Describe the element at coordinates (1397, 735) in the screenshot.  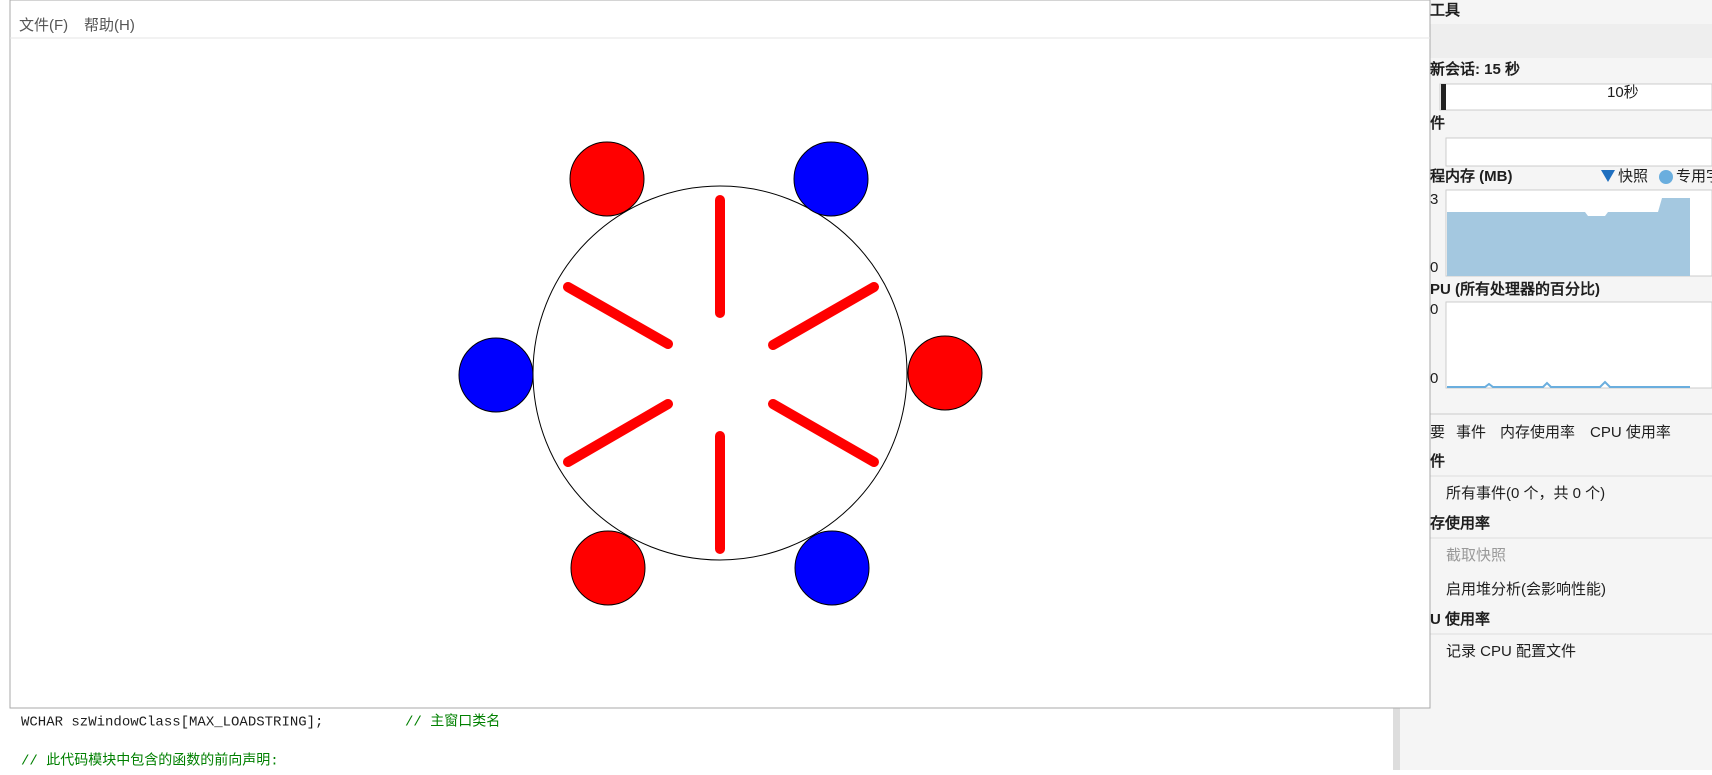
I see `scrollbar` at that location.